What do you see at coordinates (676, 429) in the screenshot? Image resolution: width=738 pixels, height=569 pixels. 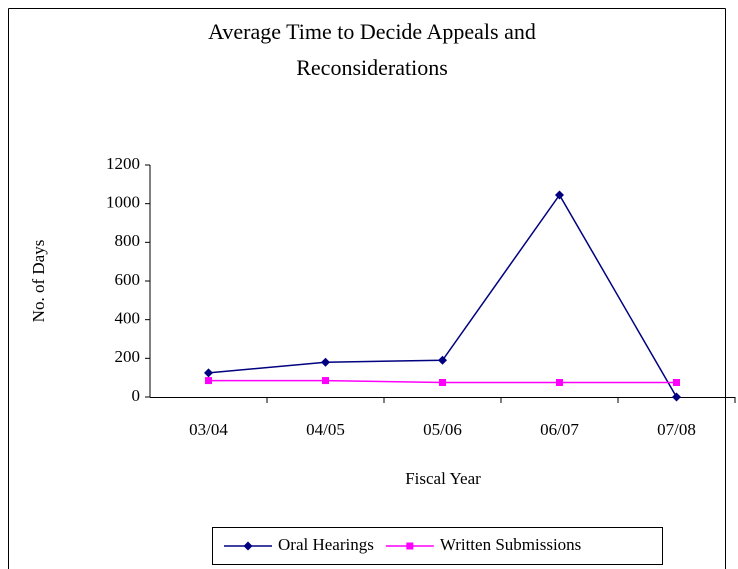 I see `x-tick-label: 07/08` at bounding box center [676, 429].